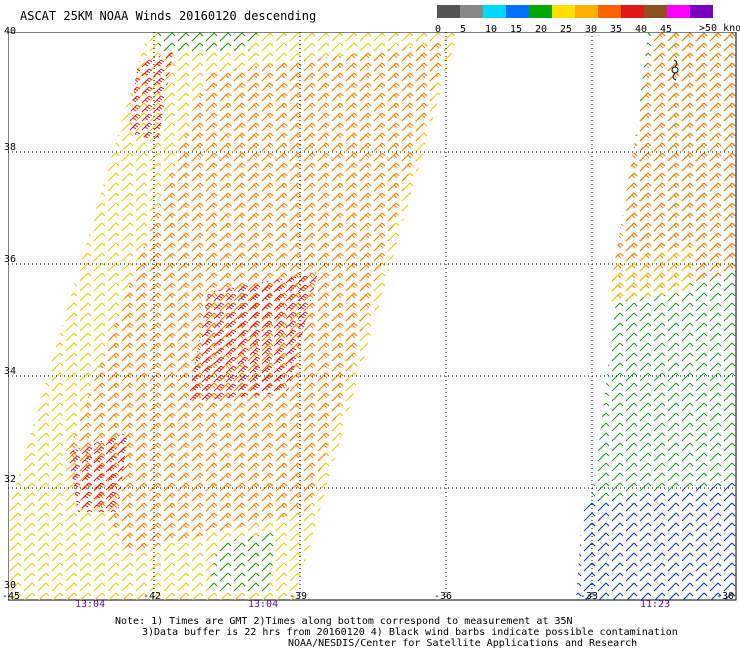 Image resolution: width=740 pixels, height=650 pixels. Describe the element at coordinates (672, 167) in the screenshot. I see `east-swath-orange` at that location.